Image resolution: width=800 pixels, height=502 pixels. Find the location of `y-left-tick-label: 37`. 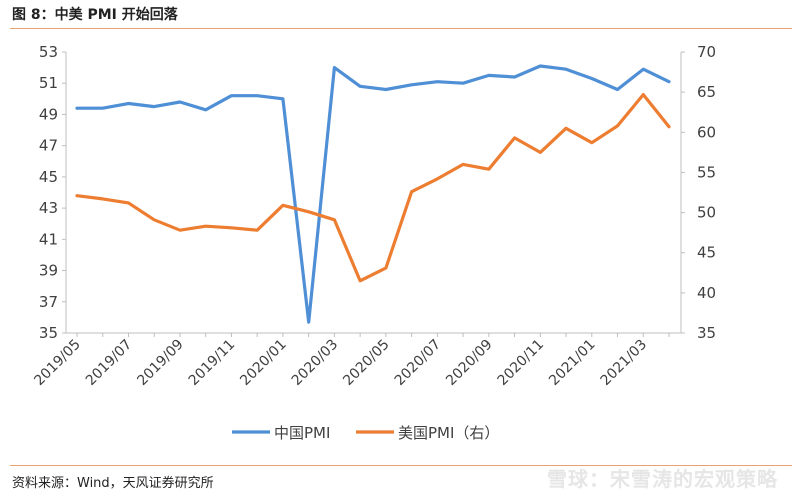

y-left-tick-label: 37 is located at coordinates (48, 302).